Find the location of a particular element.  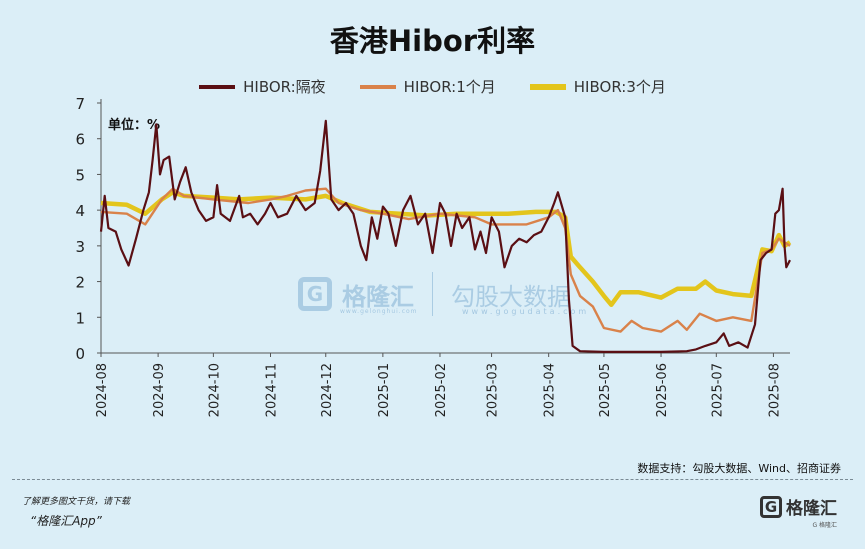

watermark: G 格隆汇 勾股大数据 is located at coordinates (434, 294).